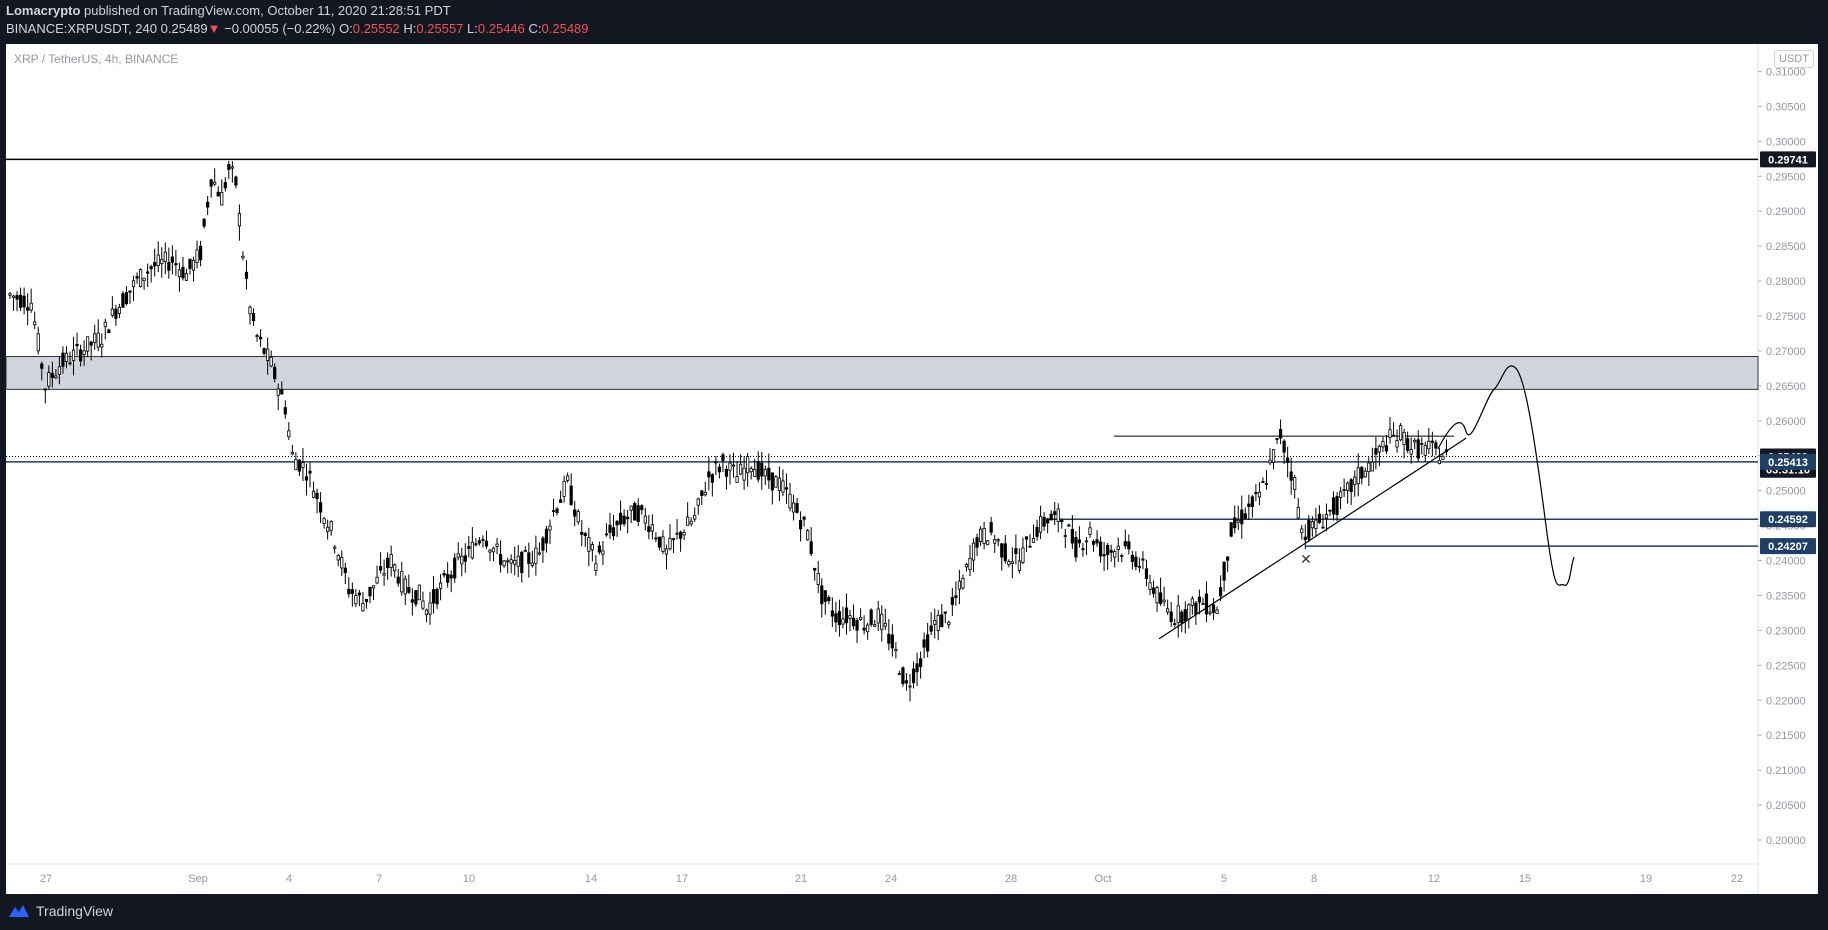 The height and width of the screenshot is (930, 1828). What do you see at coordinates (60, 911) in the screenshot?
I see `tradingview-brand: TradingView` at bounding box center [60, 911].